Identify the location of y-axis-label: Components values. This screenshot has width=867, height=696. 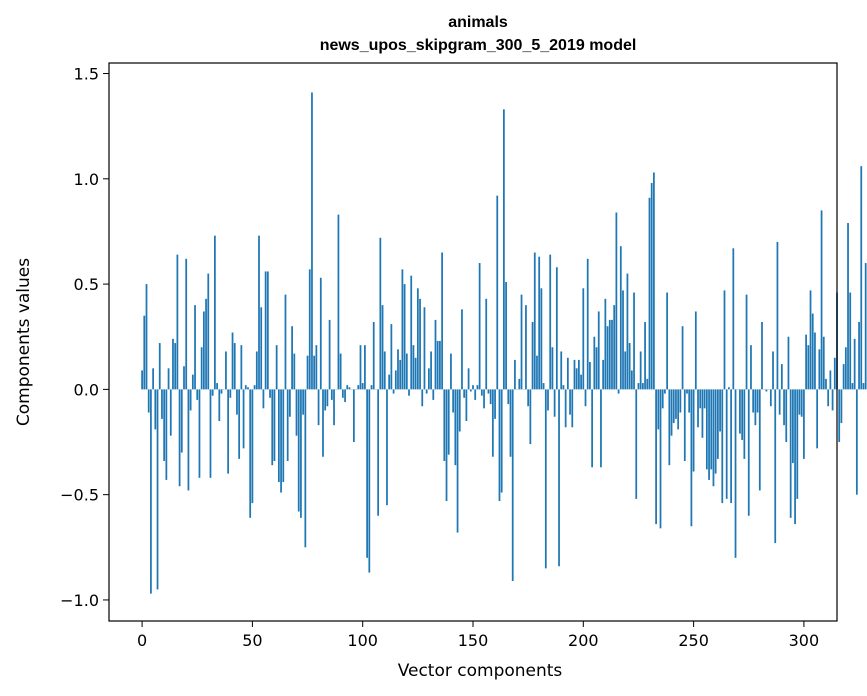
(24, 342).